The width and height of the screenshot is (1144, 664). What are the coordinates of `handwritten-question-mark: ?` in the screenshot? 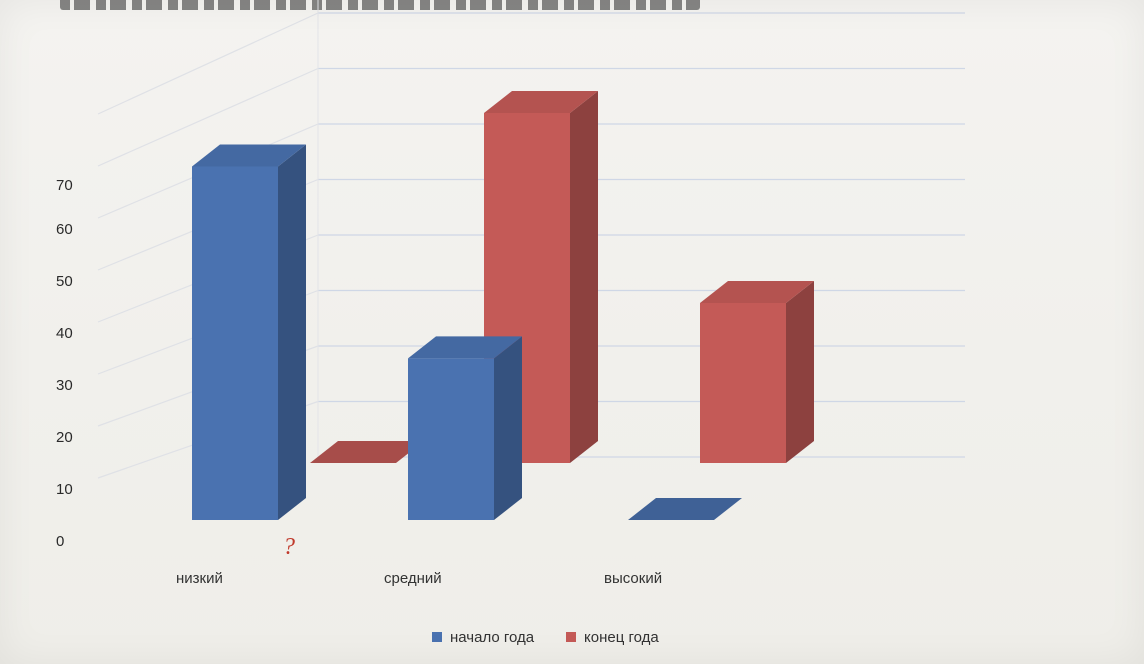 It's located at (289, 547).